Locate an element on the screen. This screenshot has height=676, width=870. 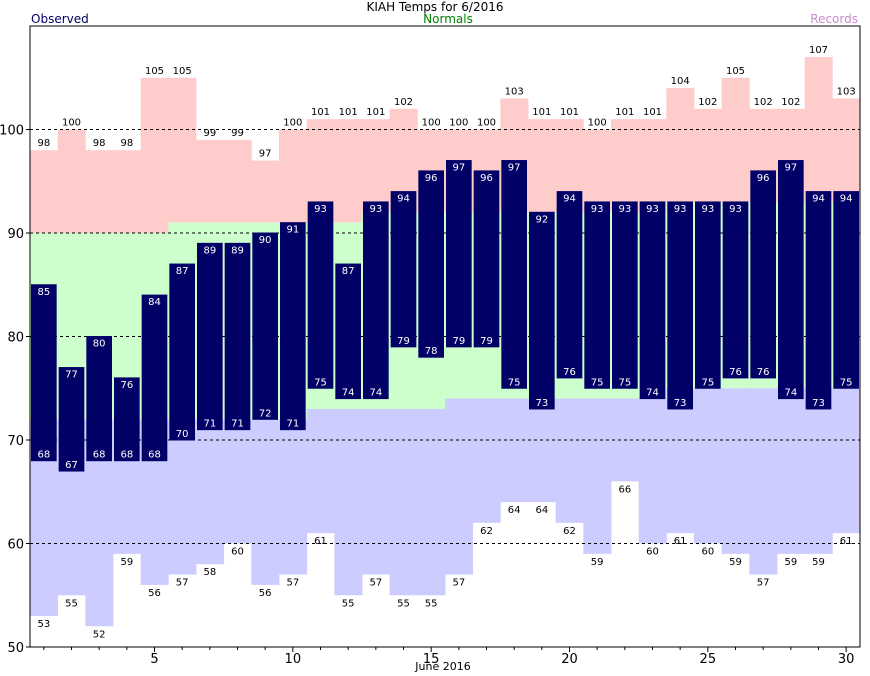
observed-low-label: 70 is located at coordinates (182, 434).